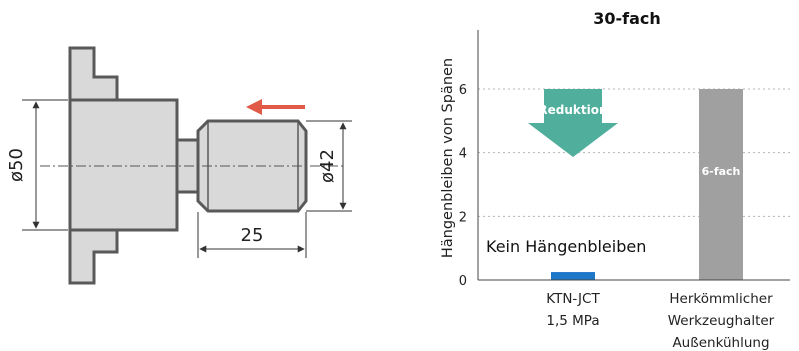 This screenshot has height=351, width=799. What do you see at coordinates (93, 74) in the screenshot?
I see `flange-upper` at bounding box center [93, 74].